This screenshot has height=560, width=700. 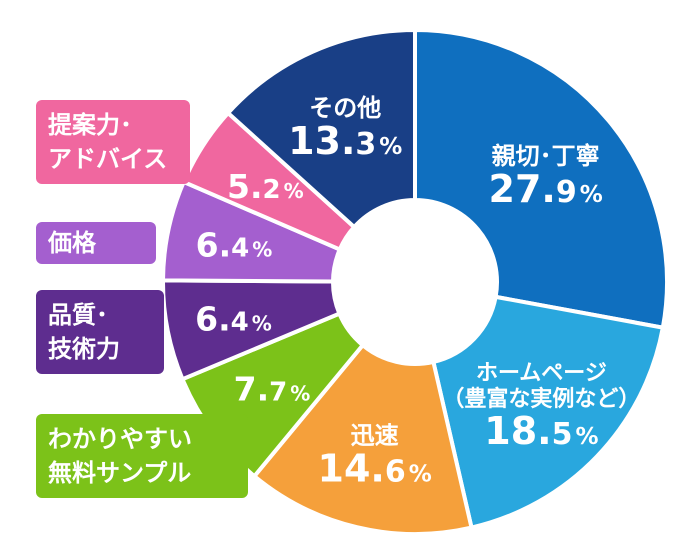 I want to click on slice-label: ホームページ, so click(x=541, y=373).